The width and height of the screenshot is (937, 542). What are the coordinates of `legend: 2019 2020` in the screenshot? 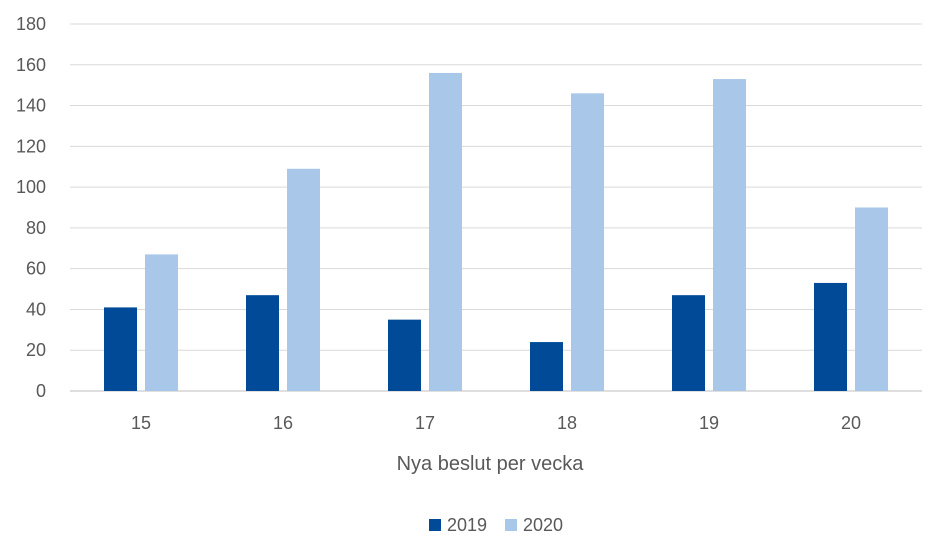 It's located at (496, 525).